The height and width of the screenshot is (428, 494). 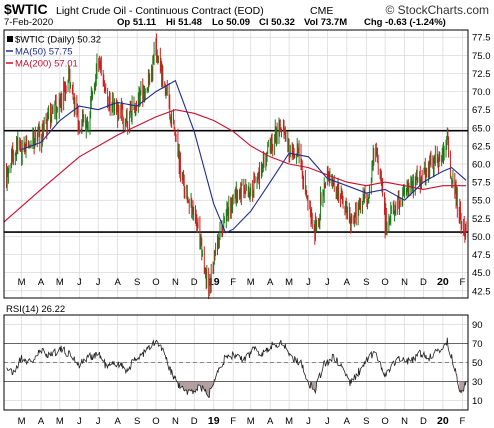 What do you see at coordinates (481, 92) in the screenshot?
I see `y-tick-label: 70.0` at bounding box center [481, 92].